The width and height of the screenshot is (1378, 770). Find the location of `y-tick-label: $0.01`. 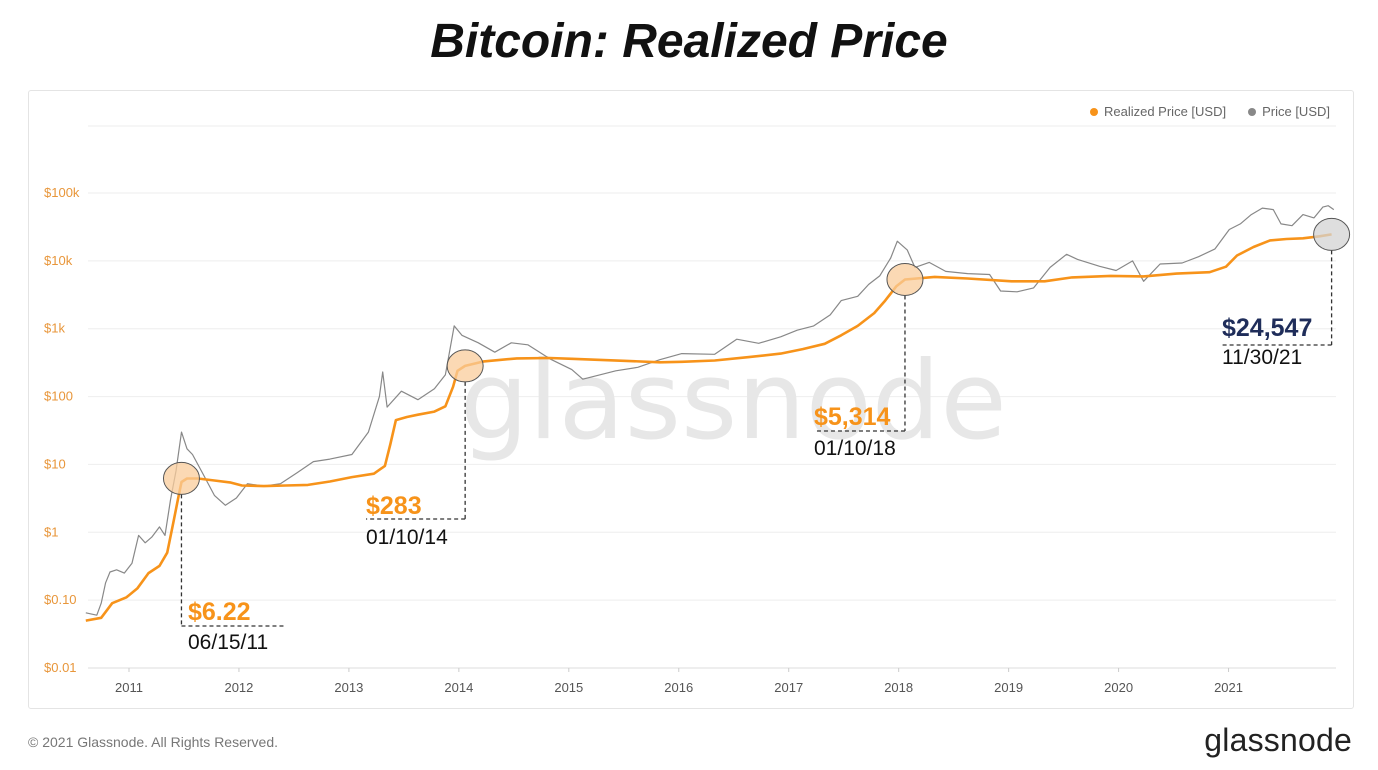

y-tick-label: $0.01 is located at coordinates (60, 667).